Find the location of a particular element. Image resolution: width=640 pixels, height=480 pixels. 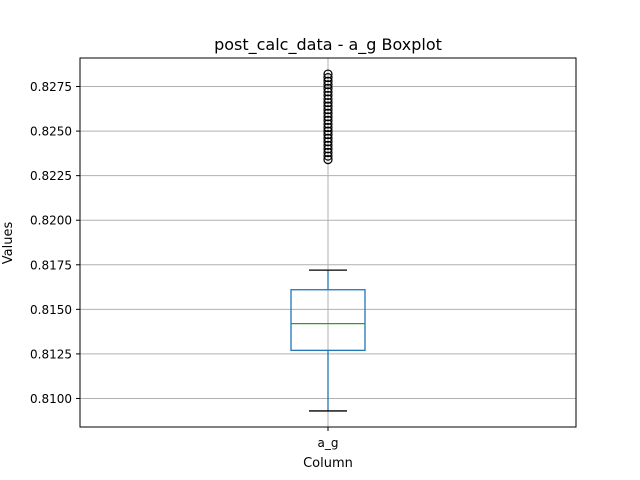

y-tick-label: 0.8200 is located at coordinates (51, 221).